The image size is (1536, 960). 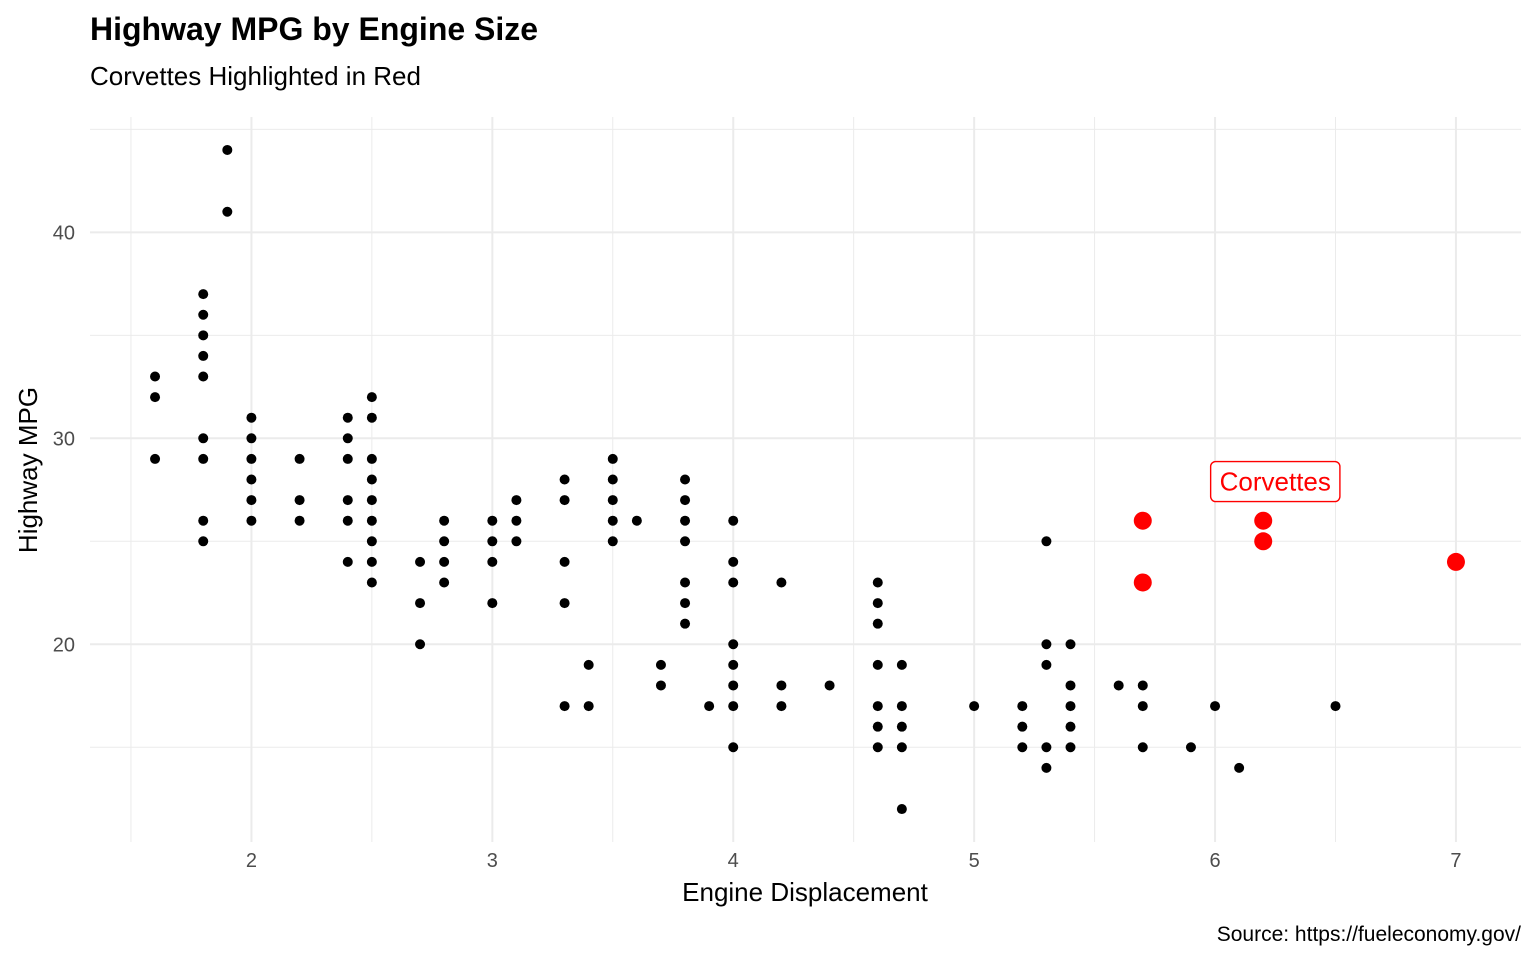 I want to click on y-axis-title: Highway MPG, so click(x=28, y=470).